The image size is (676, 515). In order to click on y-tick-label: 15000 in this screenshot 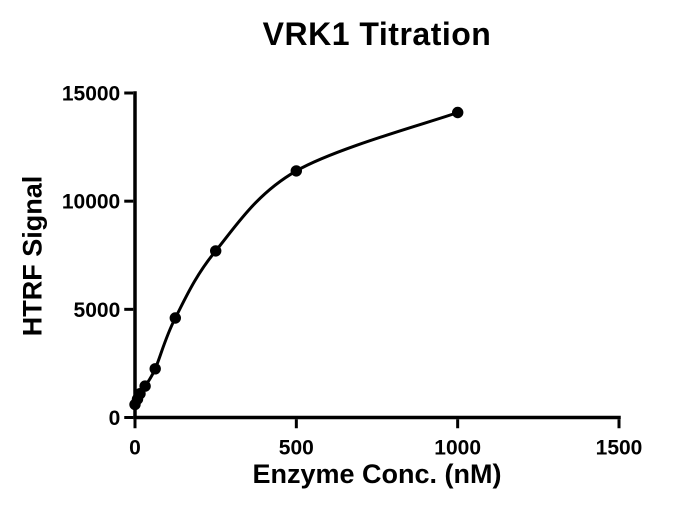, I will do `click(91, 94)`.